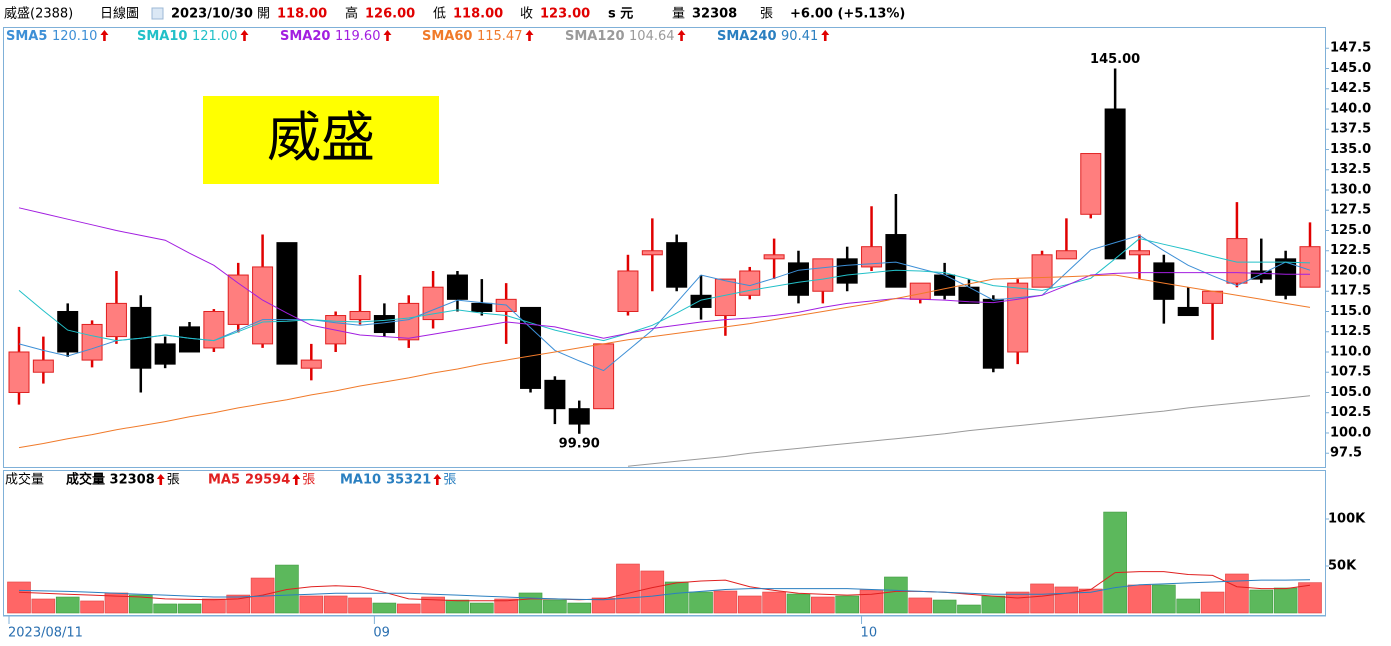  I want to click on legend-name: SMA120, so click(595, 36).